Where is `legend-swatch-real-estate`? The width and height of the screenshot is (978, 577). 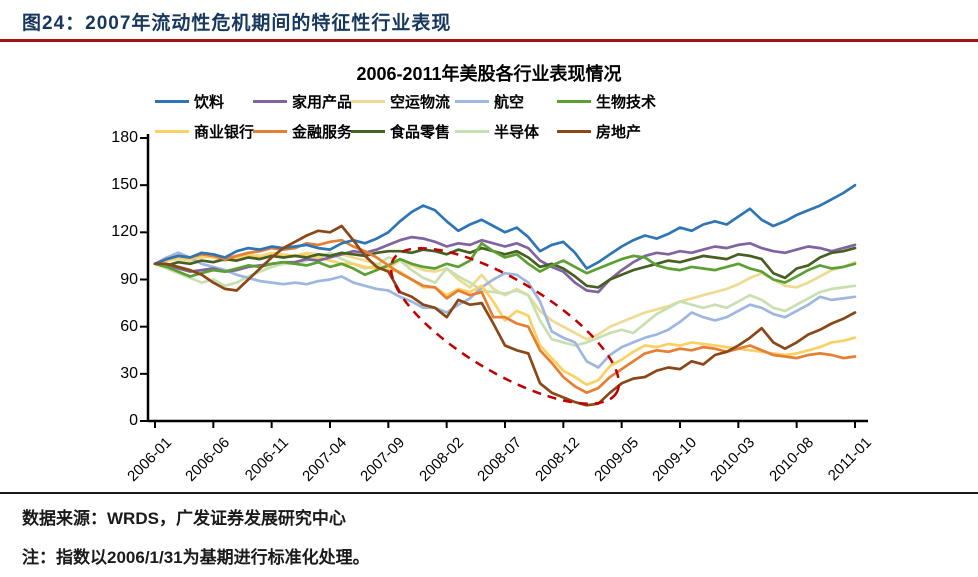 legend-swatch-real-estate is located at coordinates (574, 131).